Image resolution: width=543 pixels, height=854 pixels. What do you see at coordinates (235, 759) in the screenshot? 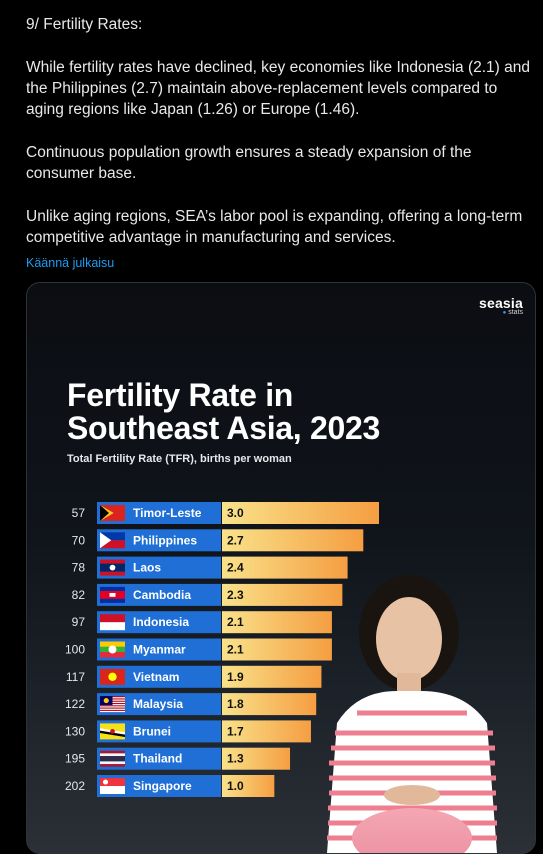
I see `value-label: 1.3` at bounding box center [235, 759].